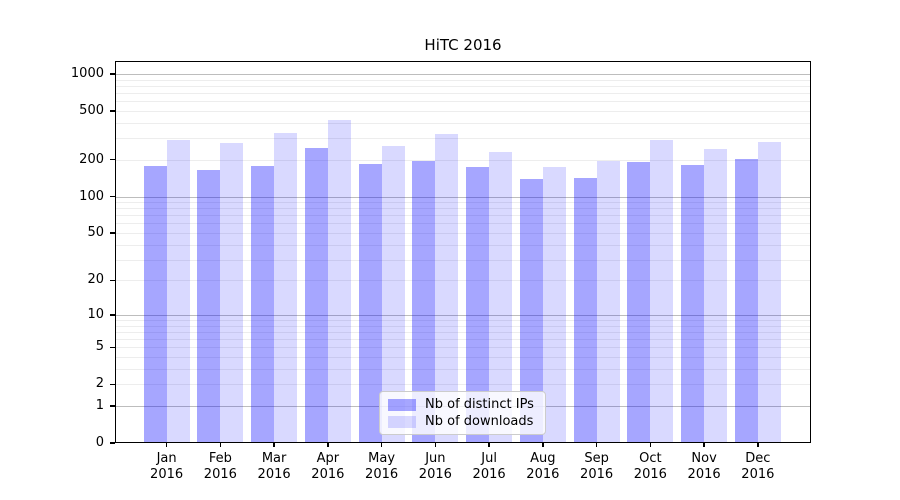 Image resolution: width=900 pixels, height=500 pixels. What do you see at coordinates (501, 297) in the screenshot?
I see `bar-downloads-jul` at bounding box center [501, 297].